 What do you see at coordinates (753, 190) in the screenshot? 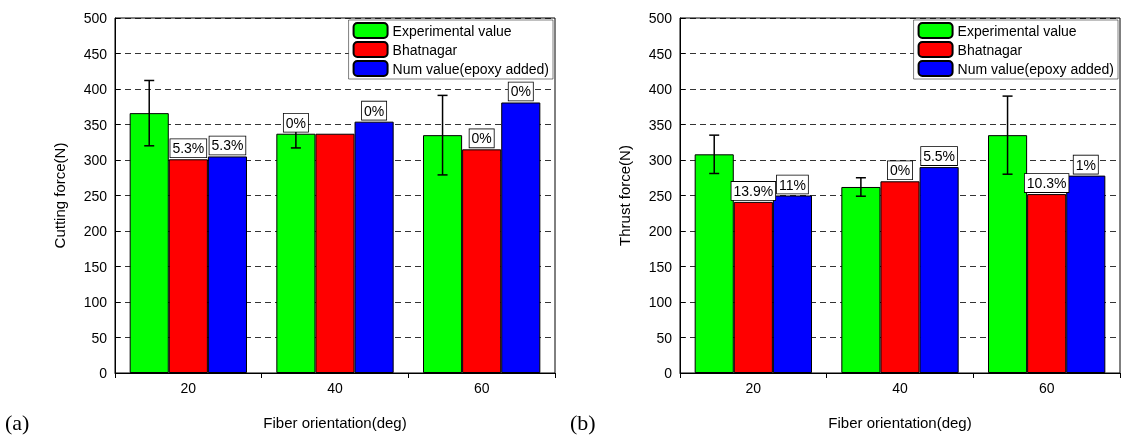
I see `annotation: 13.9%` at bounding box center [753, 190].